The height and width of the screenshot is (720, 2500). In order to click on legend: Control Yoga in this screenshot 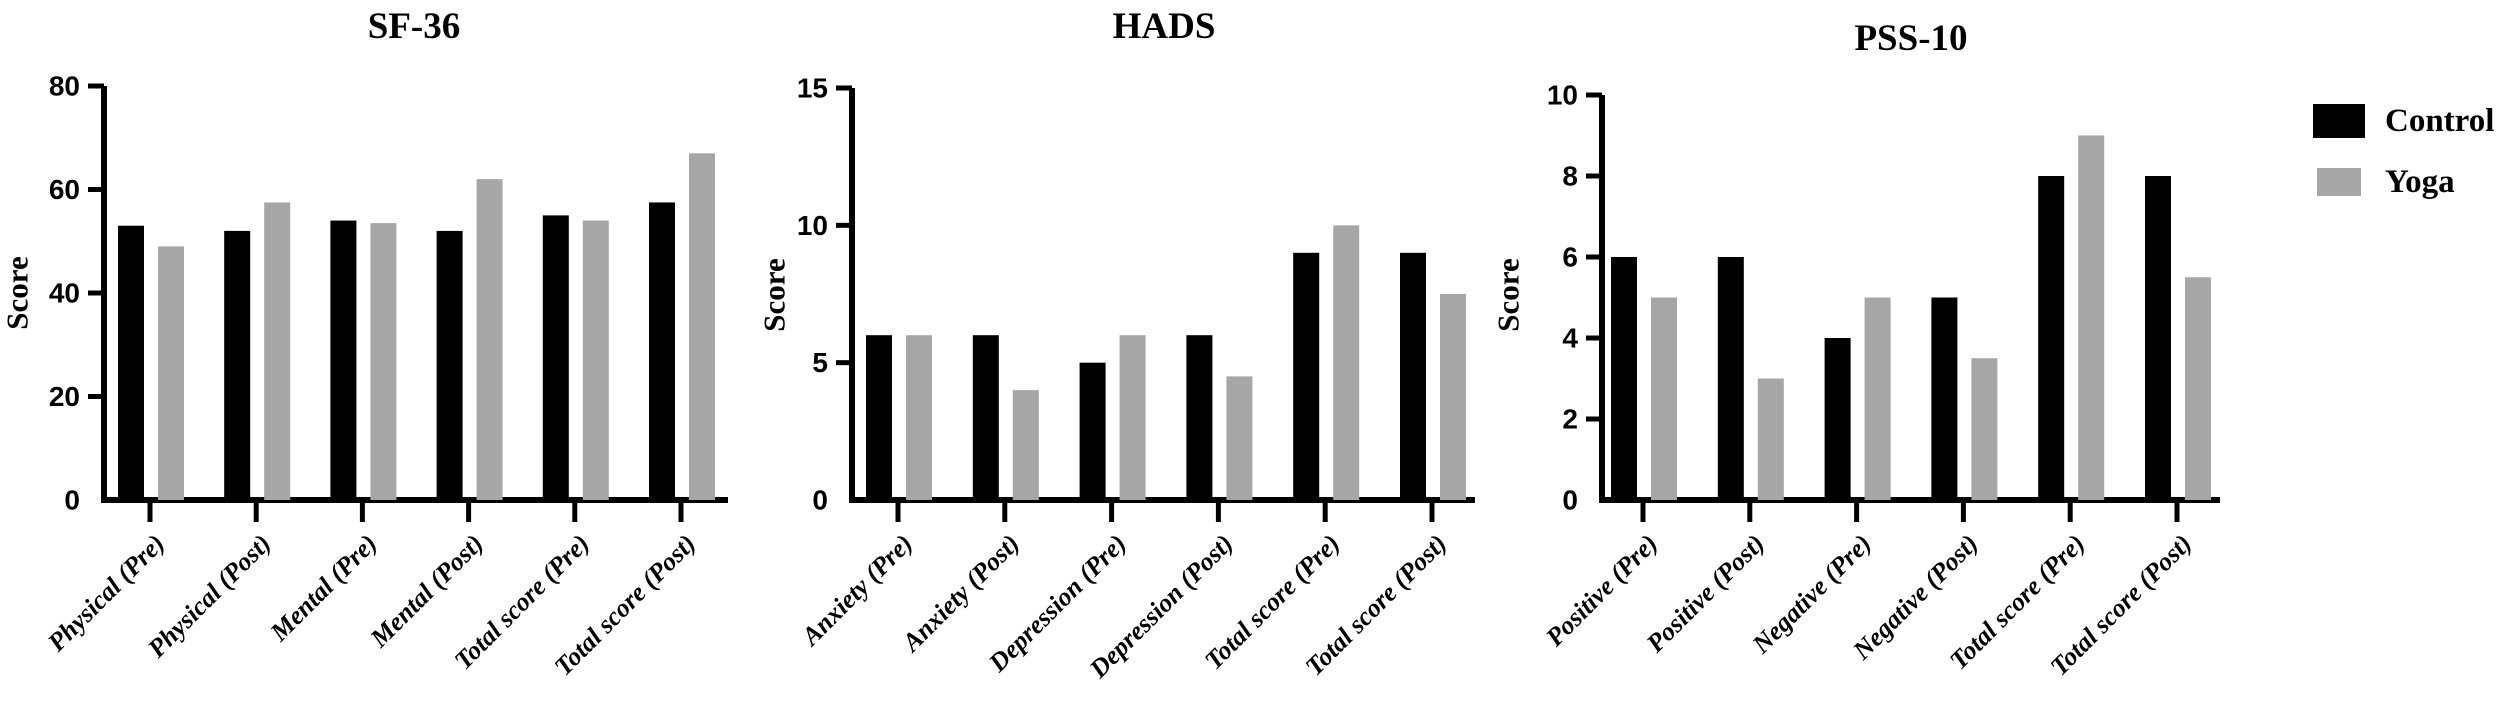, I will do `click(2403, 151)`.